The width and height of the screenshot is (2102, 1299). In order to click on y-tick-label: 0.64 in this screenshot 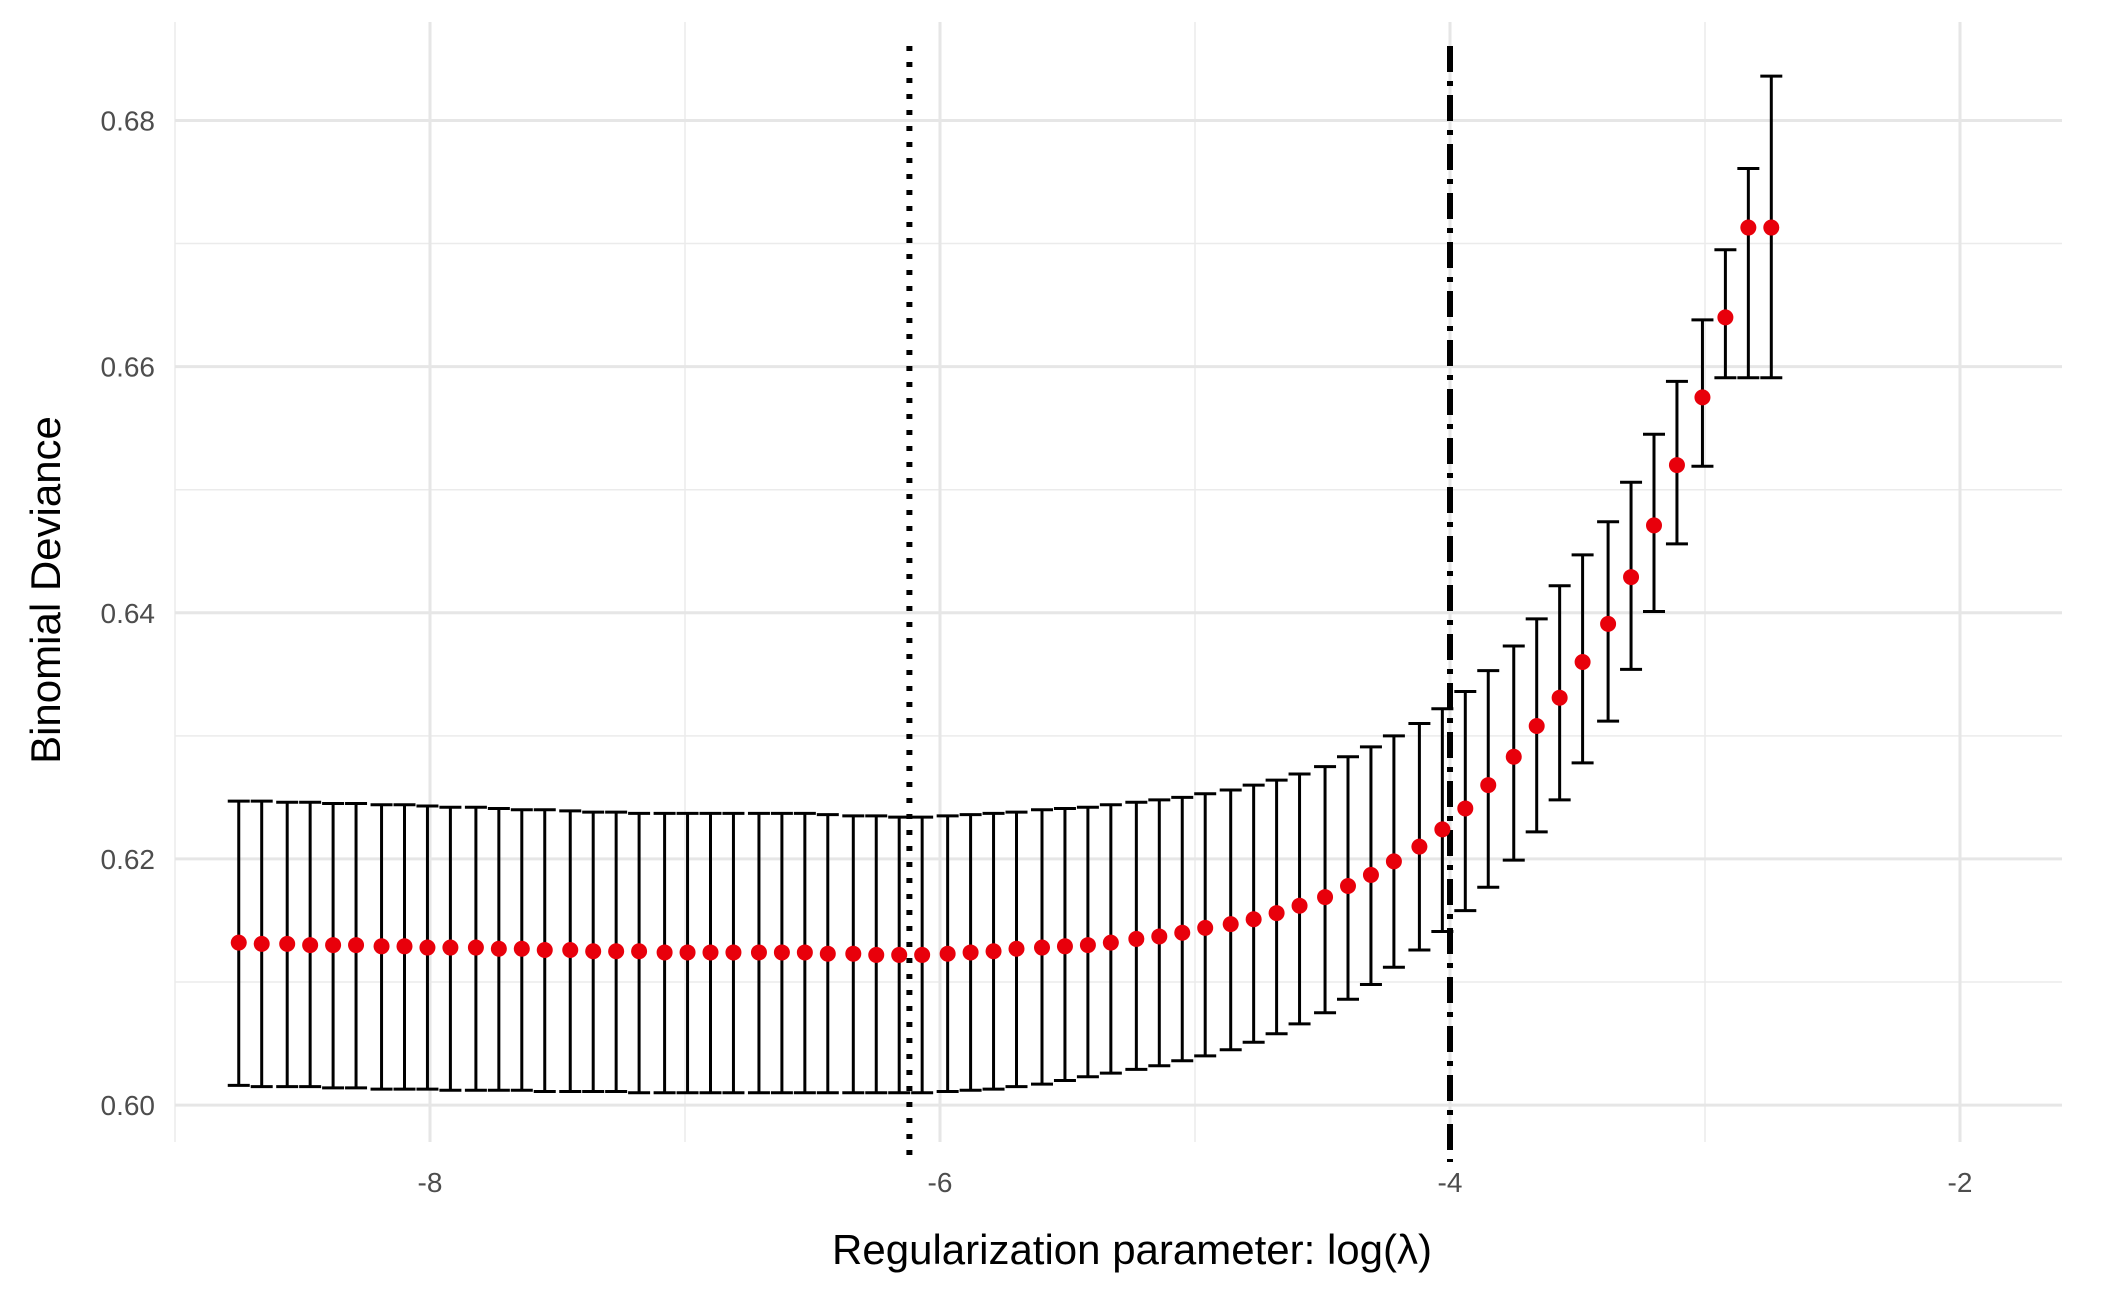, I will do `click(128, 613)`.